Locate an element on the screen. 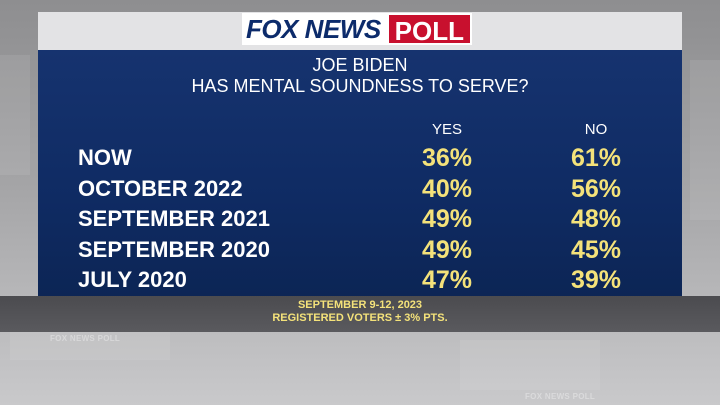  no-value: 48% is located at coordinates (596, 219).